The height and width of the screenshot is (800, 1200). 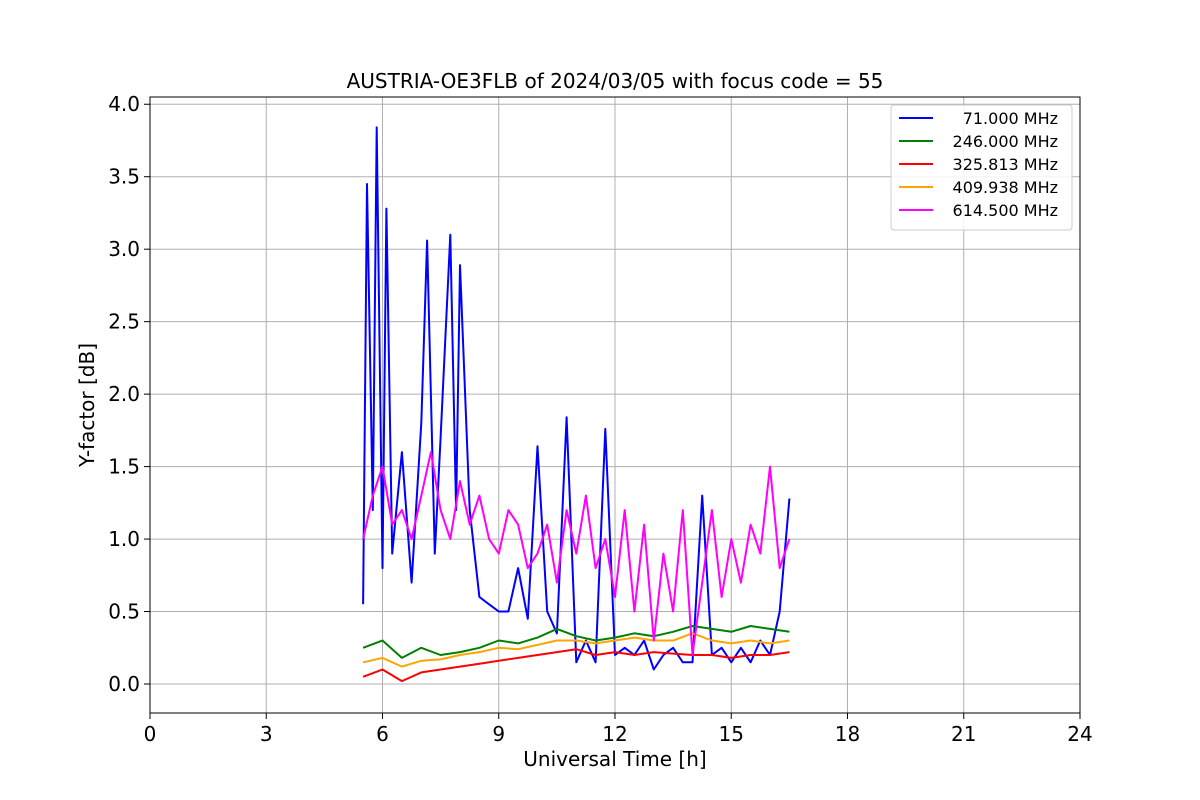 What do you see at coordinates (963, 734) in the screenshot?
I see `x-tick-label: 21` at bounding box center [963, 734].